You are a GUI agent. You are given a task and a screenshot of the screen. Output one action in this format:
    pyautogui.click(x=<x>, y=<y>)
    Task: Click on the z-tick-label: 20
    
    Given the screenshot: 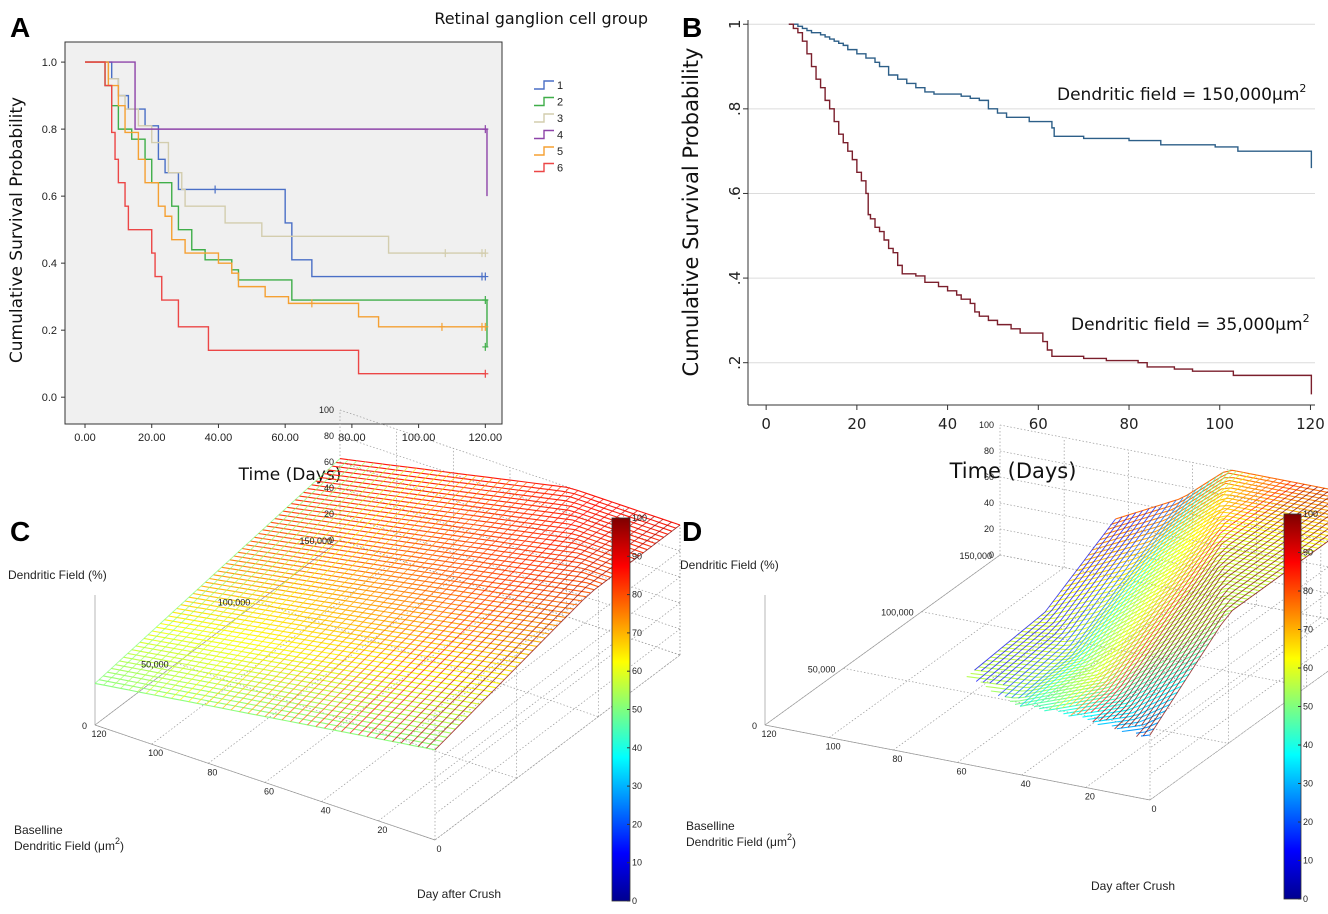 What is the action you would take?
    pyautogui.click(x=989, y=529)
    